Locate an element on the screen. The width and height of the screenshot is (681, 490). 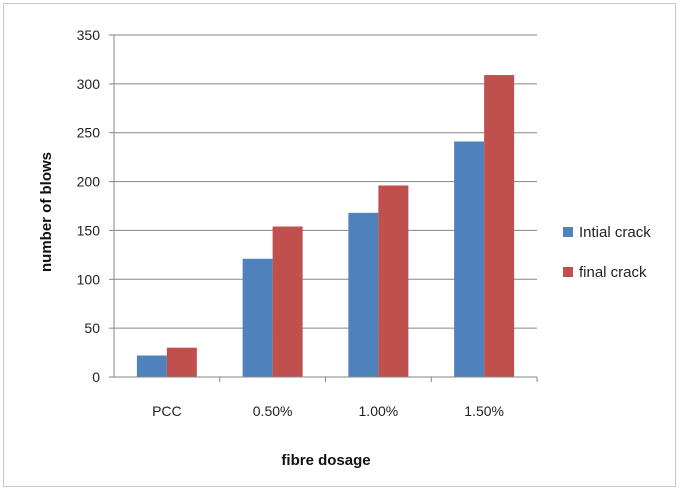
y-tick-label: 350 is located at coordinates (89, 35).